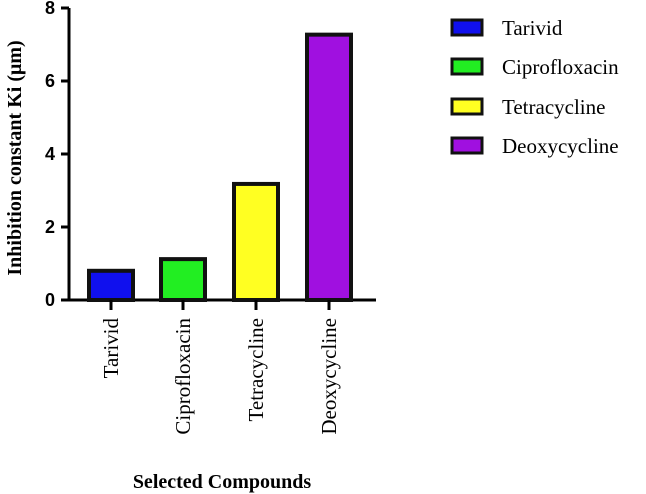 This screenshot has height=494, width=646. I want to click on x-axis-title: Selected Compounds, so click(222, 482).